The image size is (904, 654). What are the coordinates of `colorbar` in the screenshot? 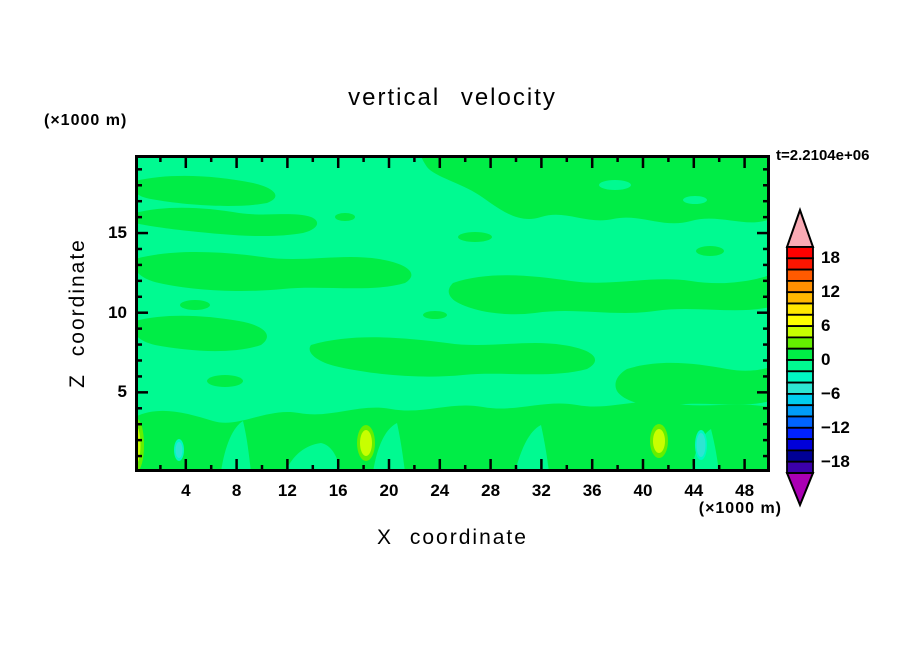 It's located at (800, 357).